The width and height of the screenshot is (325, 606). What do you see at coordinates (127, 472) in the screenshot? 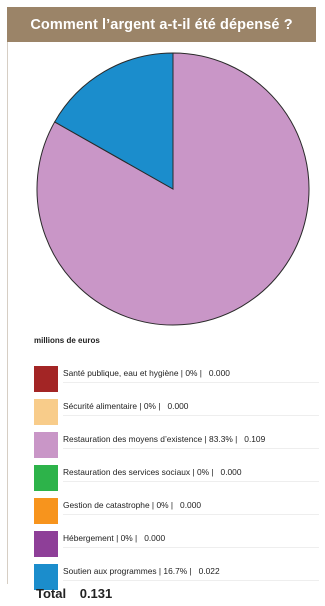
I see `legend-category: Restauration des services sociaux` at bounding box center [127, 472].